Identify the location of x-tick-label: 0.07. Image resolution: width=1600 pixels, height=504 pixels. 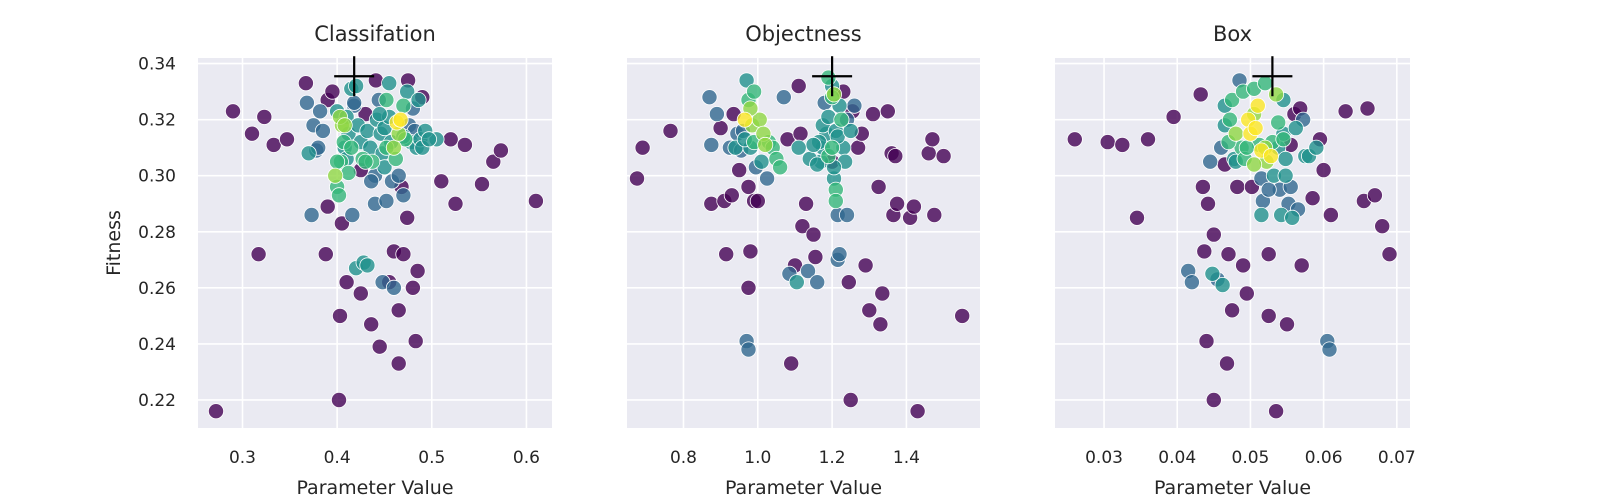
(1397, 458).